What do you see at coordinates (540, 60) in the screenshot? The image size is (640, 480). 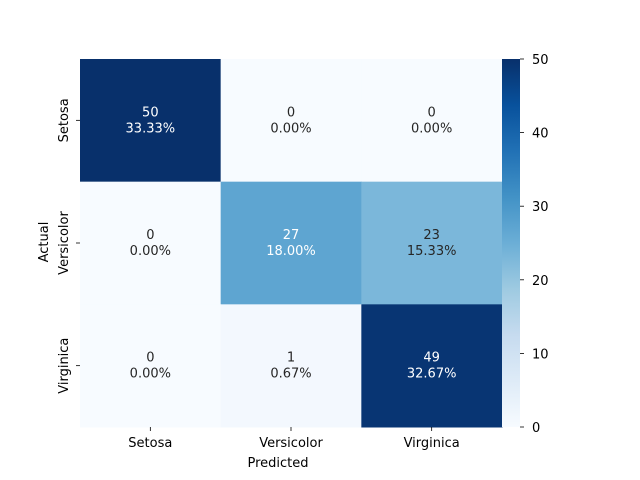 I see `colorbar-tick-label: 50` at bounding box center [540, 60].